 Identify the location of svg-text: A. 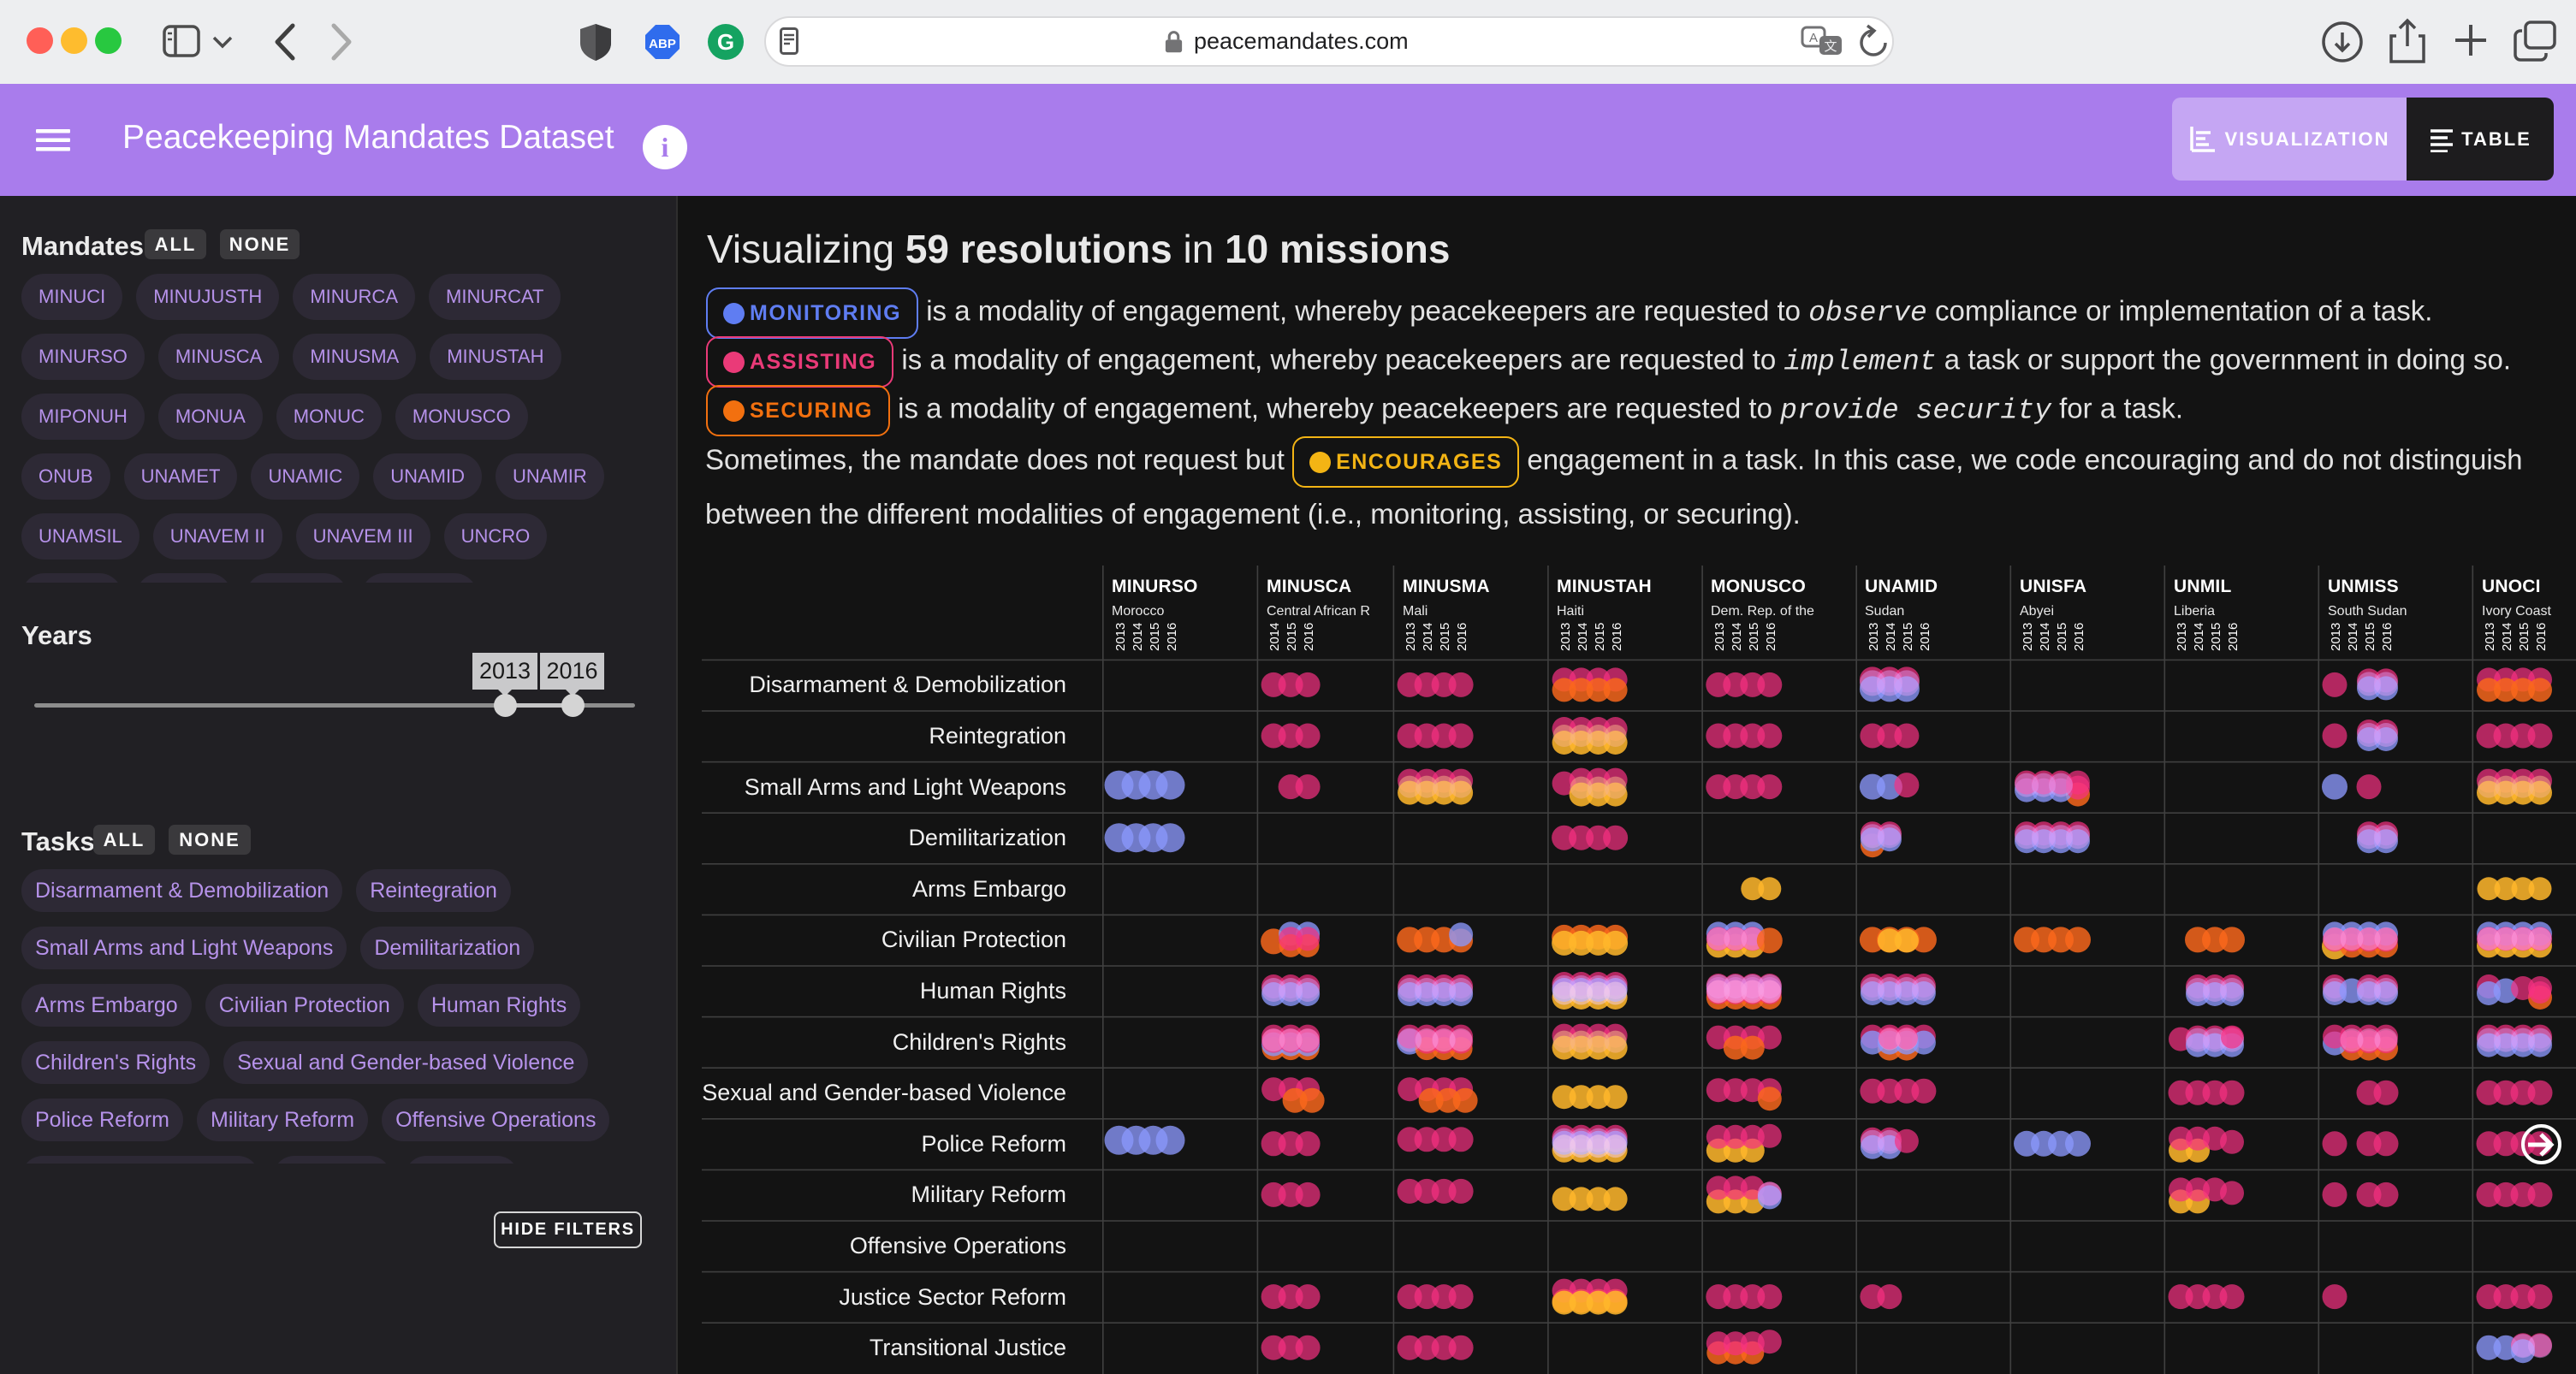
(1813, 38).